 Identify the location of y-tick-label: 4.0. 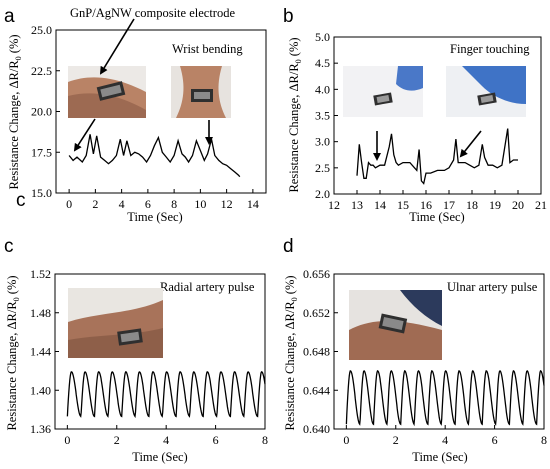
(322, 89).